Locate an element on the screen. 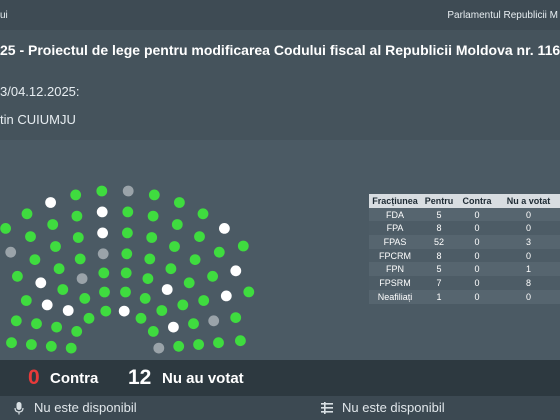 The height and width of the screenshot is (420, 560). not-voted-count: 8 is located at coordinates (528, 282).